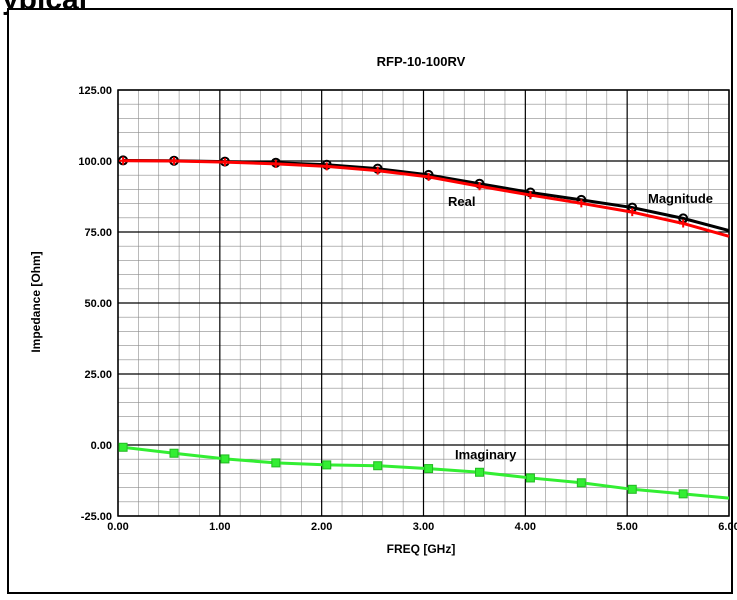 The width and height of the screenshot is (737, 600). I want to click on y-tick-label: 100.00, so click(95, 162).